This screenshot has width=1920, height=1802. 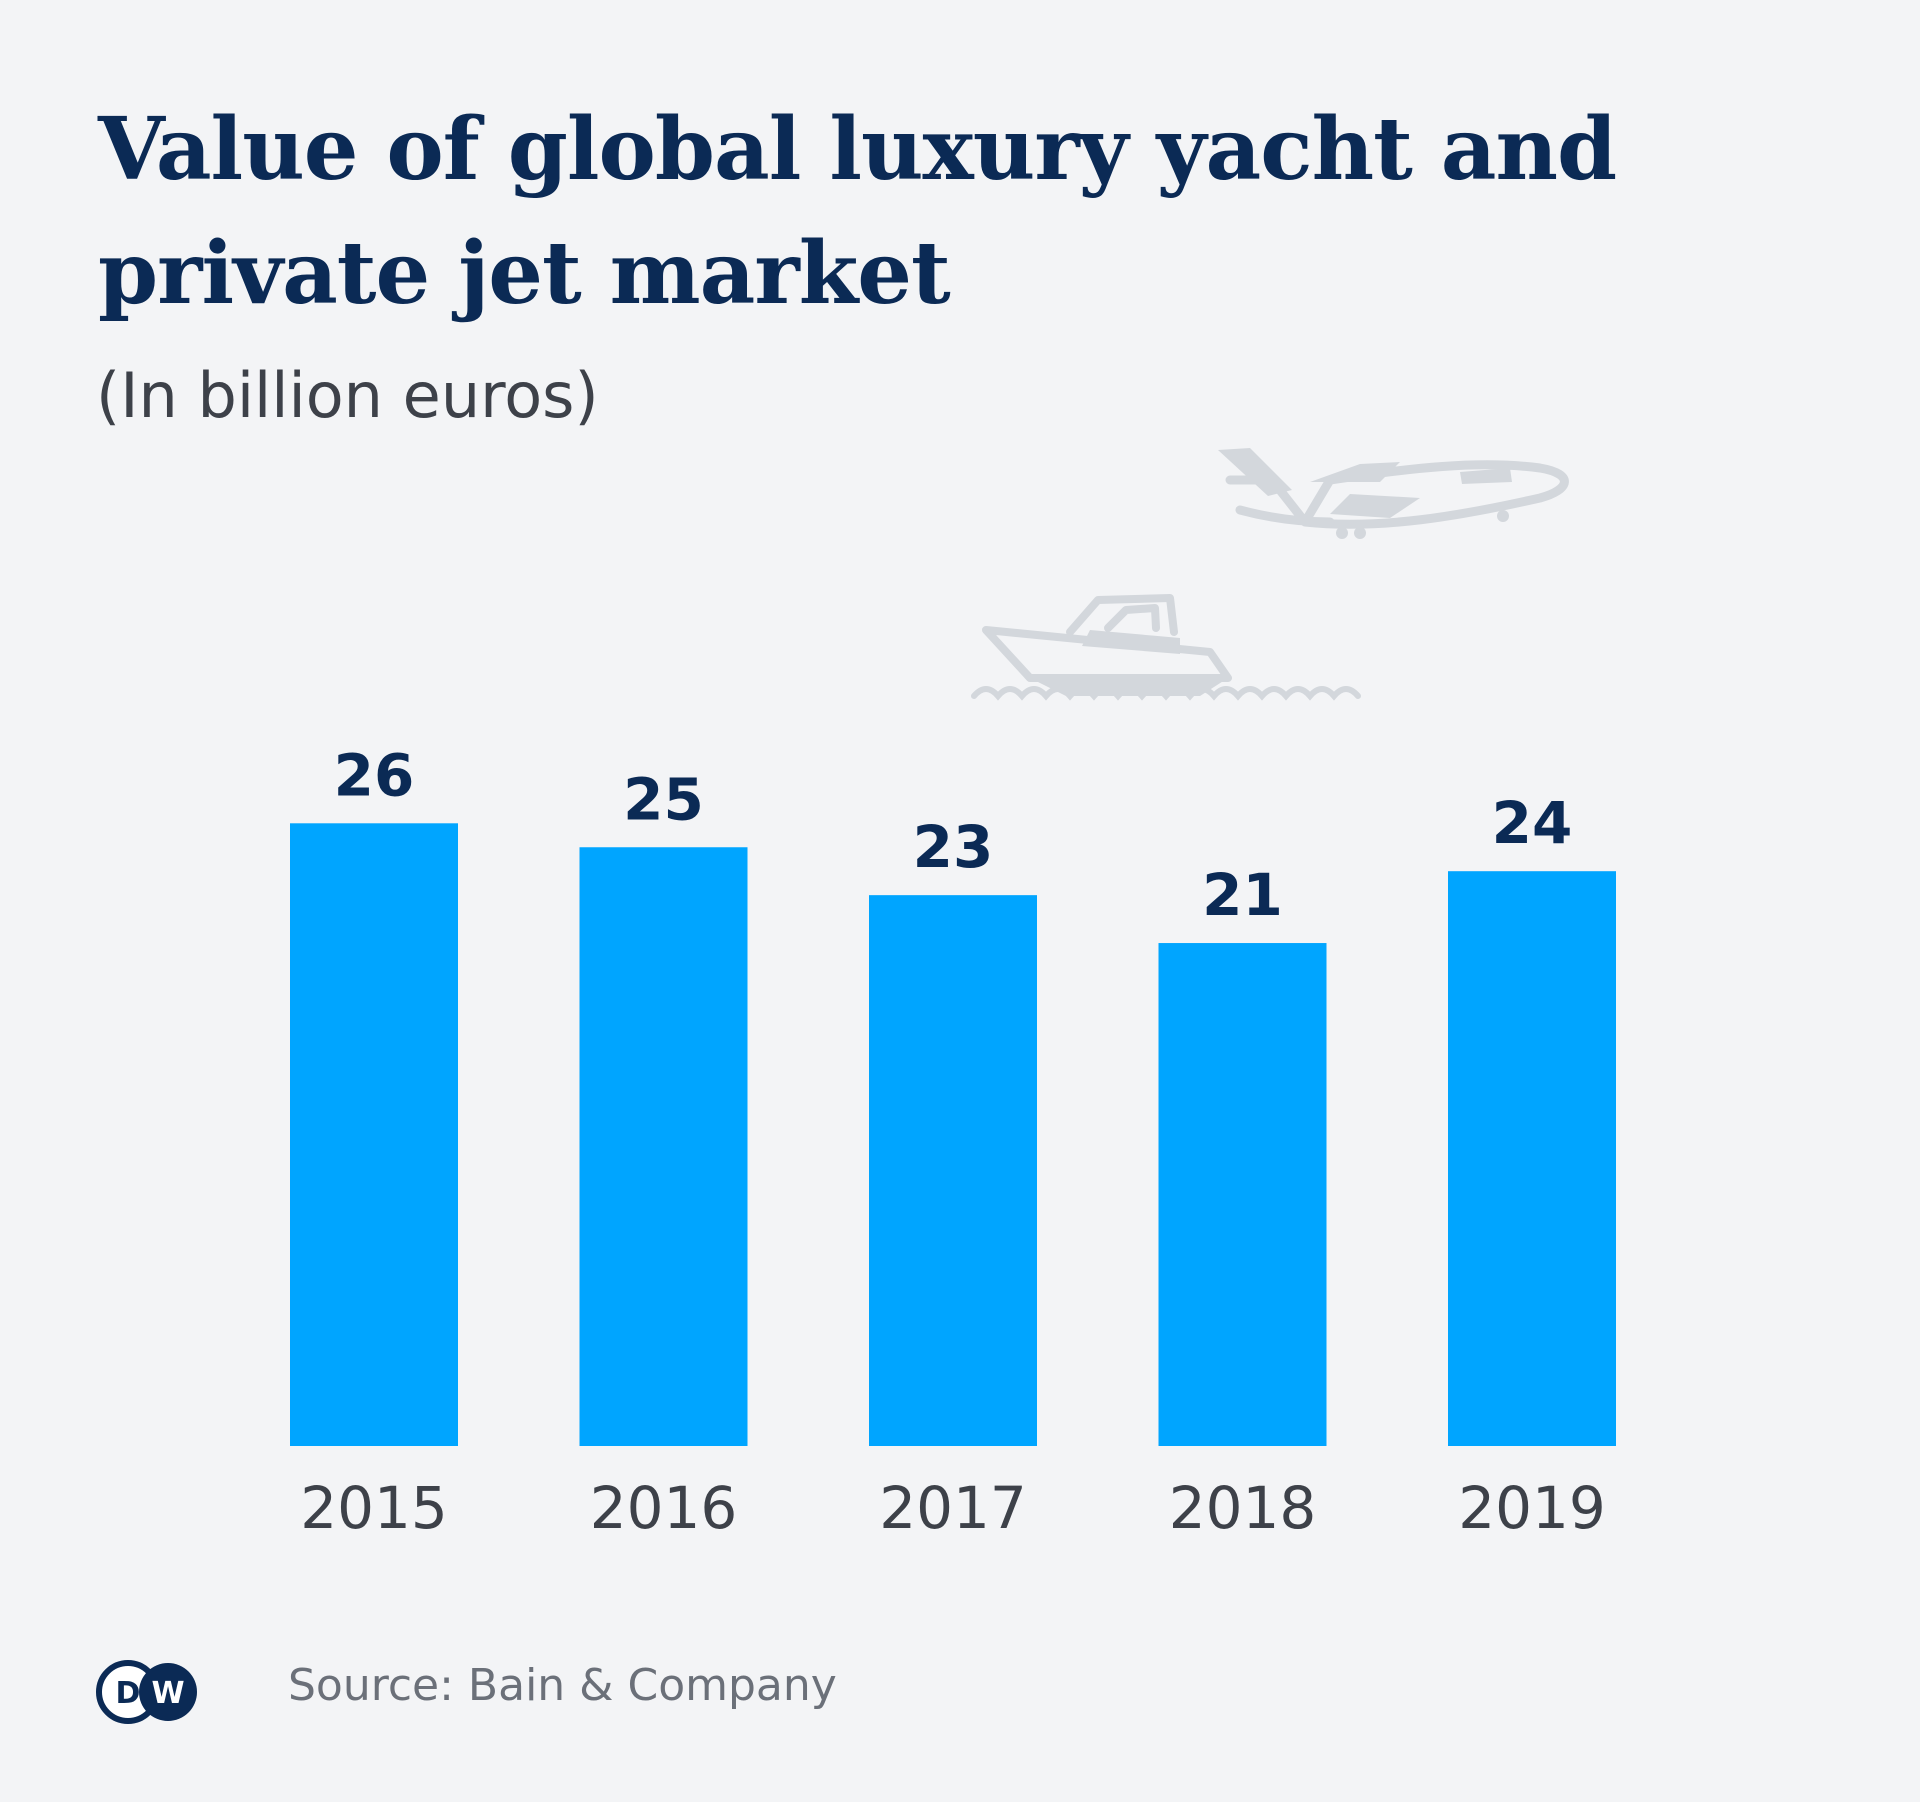 What do you see at coordinates (953, 1170) in the screenshot?
I see `bar-2017` at bounding box center [953, 1170].